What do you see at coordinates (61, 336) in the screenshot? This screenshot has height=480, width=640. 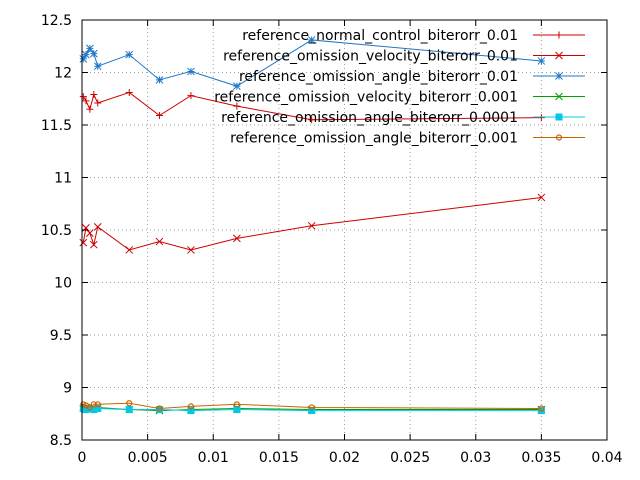 I see `y-tick-label: 9.5` at bounding box center [61, 336].